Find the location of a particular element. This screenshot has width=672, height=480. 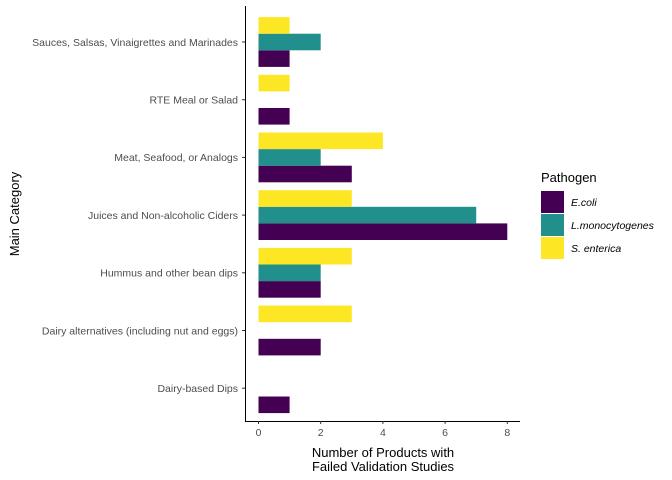

bar-s-enterica-hummus-and-other-bean-dips is located at coordinates (305, 256).